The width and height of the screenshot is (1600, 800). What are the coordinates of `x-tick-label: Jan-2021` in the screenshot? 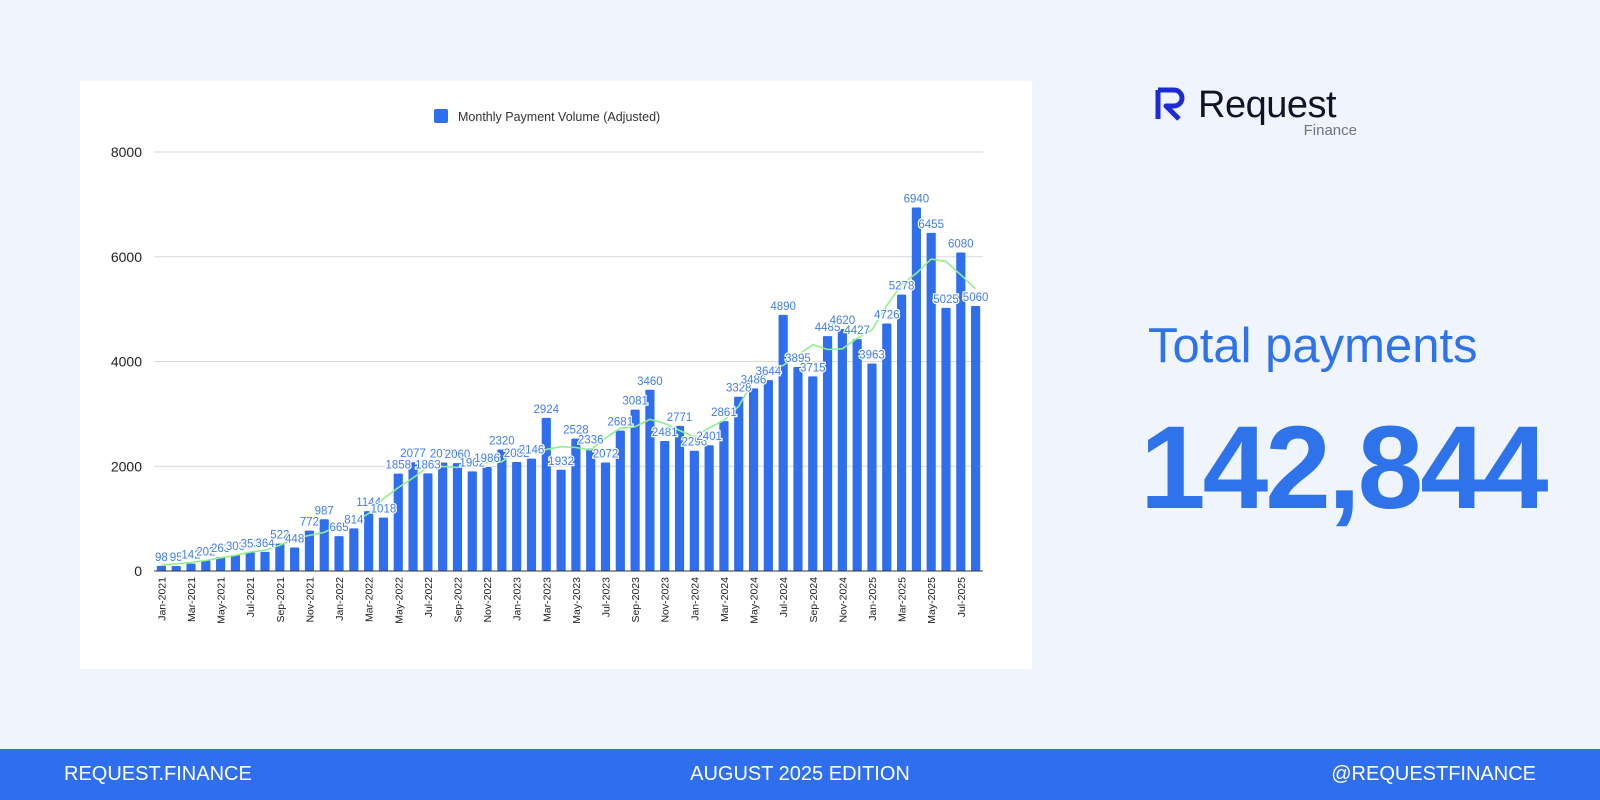 It's located at (162, 599).